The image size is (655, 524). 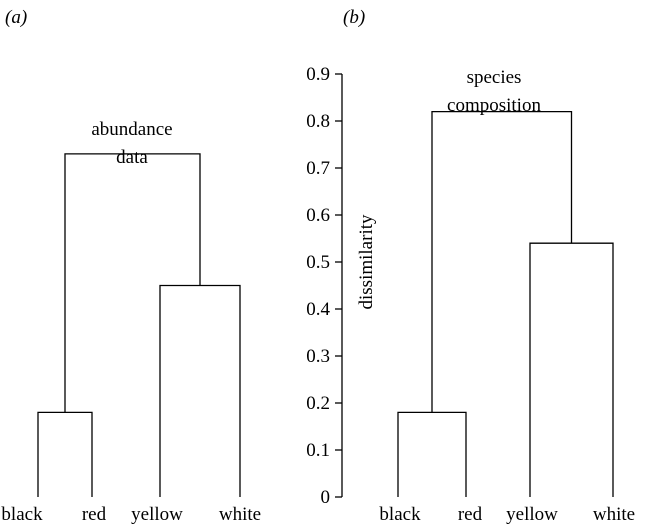 What do you see at coordinates (318, 356) in the screenshot?
I see `y-tick-label: 0.3` at bounding box center [318, 356].